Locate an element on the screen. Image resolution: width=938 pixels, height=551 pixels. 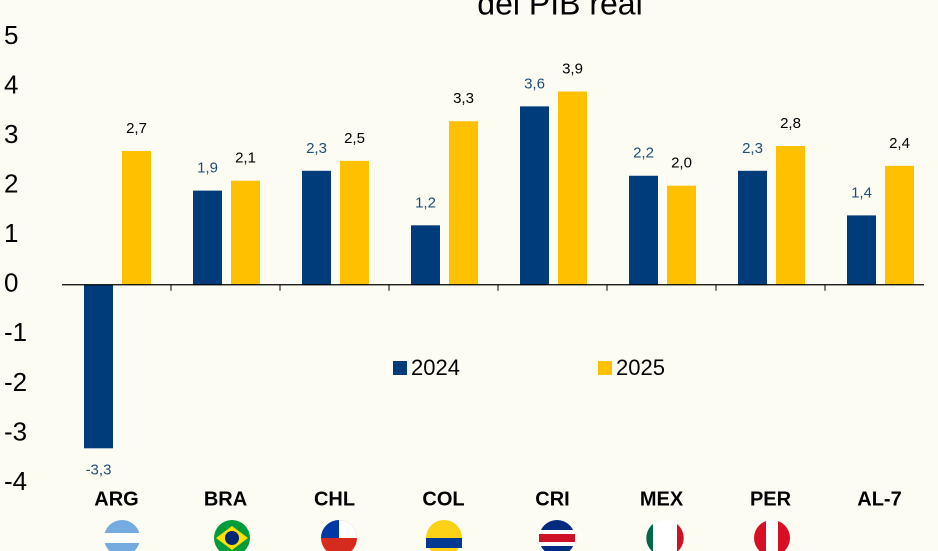
y-tick-label: 4 is located at coordinates (11, 84).